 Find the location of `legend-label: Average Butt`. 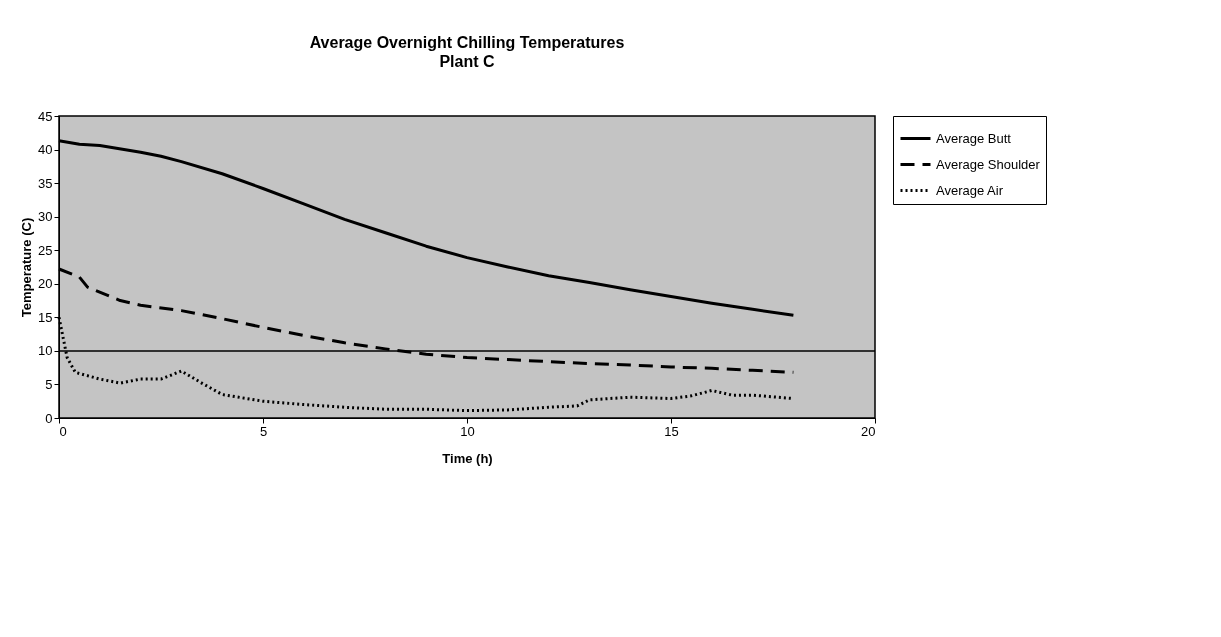

legend-label: Average Butt is located at coordinates (974, 138).